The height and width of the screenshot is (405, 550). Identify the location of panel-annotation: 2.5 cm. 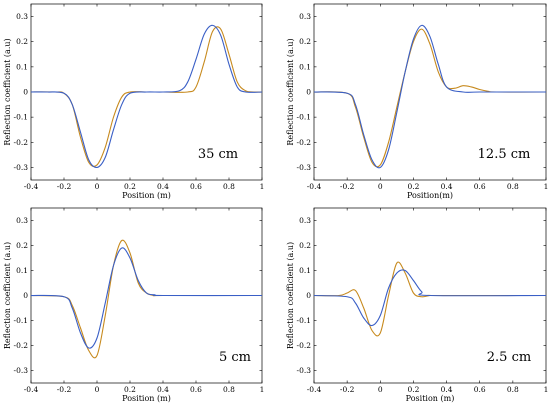
(509, 357).